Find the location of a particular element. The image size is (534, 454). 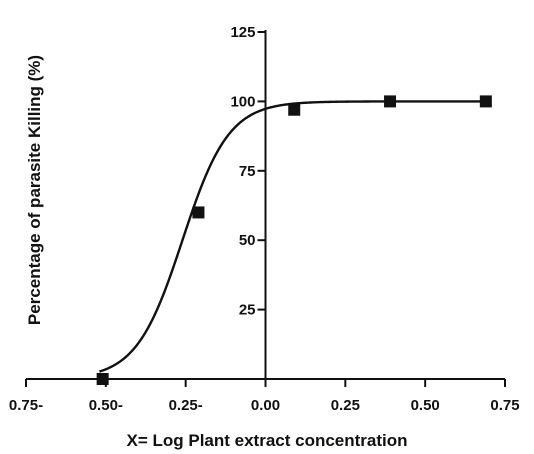

x-tick-label: 0.75- is located at coordinates (26, 405).